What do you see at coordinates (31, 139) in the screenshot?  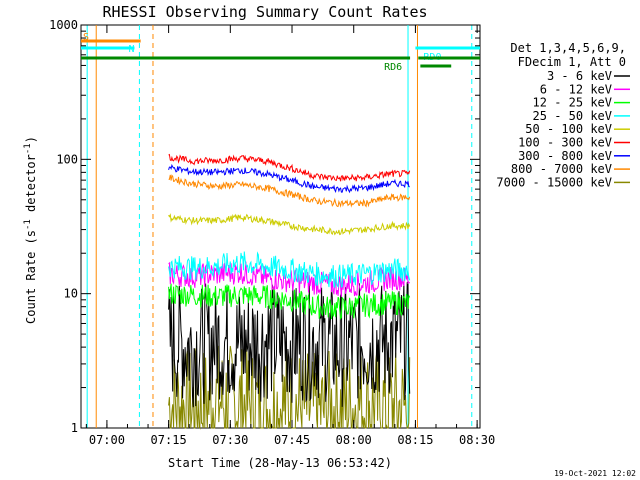 I see `y-axis-label-end: )` at bounding box center [31, 139].